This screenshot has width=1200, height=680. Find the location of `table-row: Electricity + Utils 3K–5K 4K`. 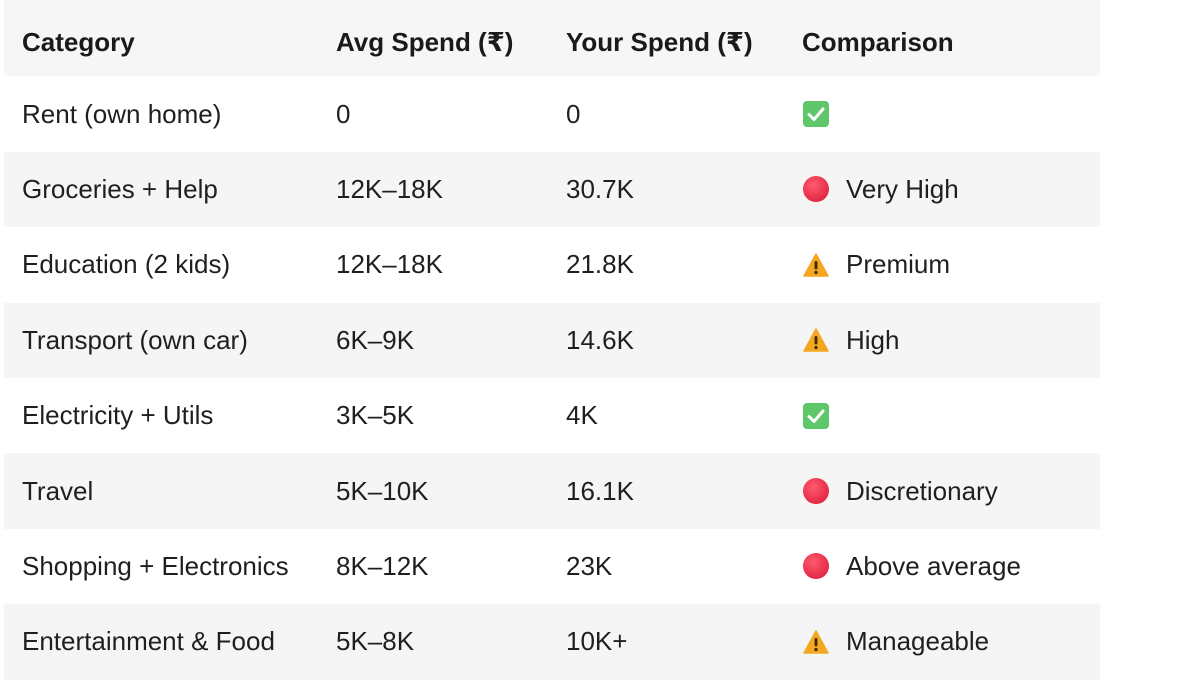

table-row: Electricity + Utils 3K–5K 4K is located at coordinates (552, 415).